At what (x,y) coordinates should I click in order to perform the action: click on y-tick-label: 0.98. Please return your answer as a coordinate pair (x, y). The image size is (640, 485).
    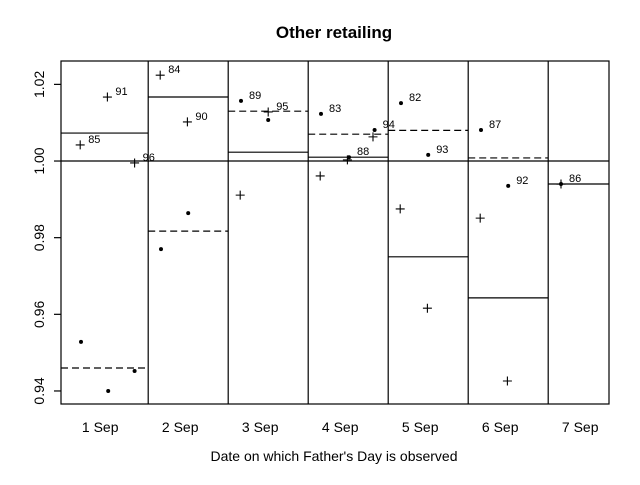
    Looking at the image, I should click on (39, 237).